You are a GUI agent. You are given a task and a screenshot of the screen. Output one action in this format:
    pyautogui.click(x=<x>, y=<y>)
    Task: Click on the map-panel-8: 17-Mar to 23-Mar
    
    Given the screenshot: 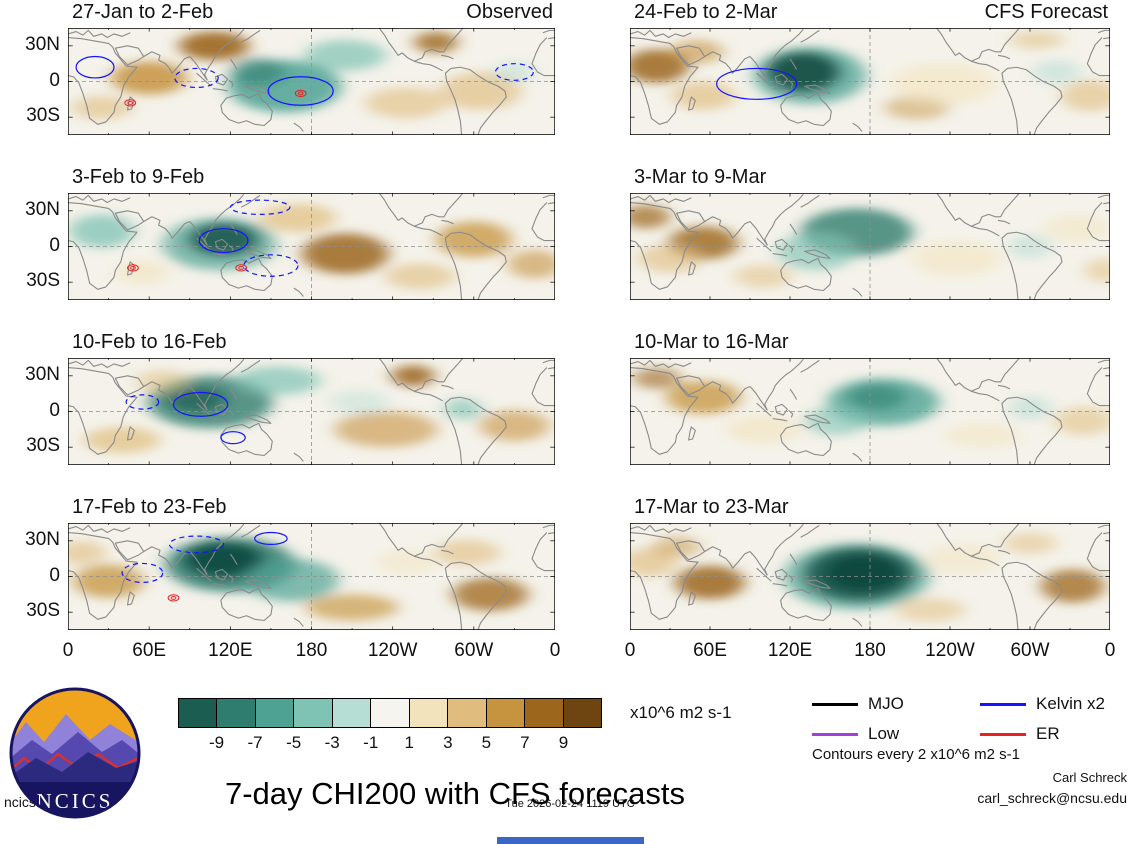 What is the action you would take?
    pyautogui.click(x=870, y=563)
    